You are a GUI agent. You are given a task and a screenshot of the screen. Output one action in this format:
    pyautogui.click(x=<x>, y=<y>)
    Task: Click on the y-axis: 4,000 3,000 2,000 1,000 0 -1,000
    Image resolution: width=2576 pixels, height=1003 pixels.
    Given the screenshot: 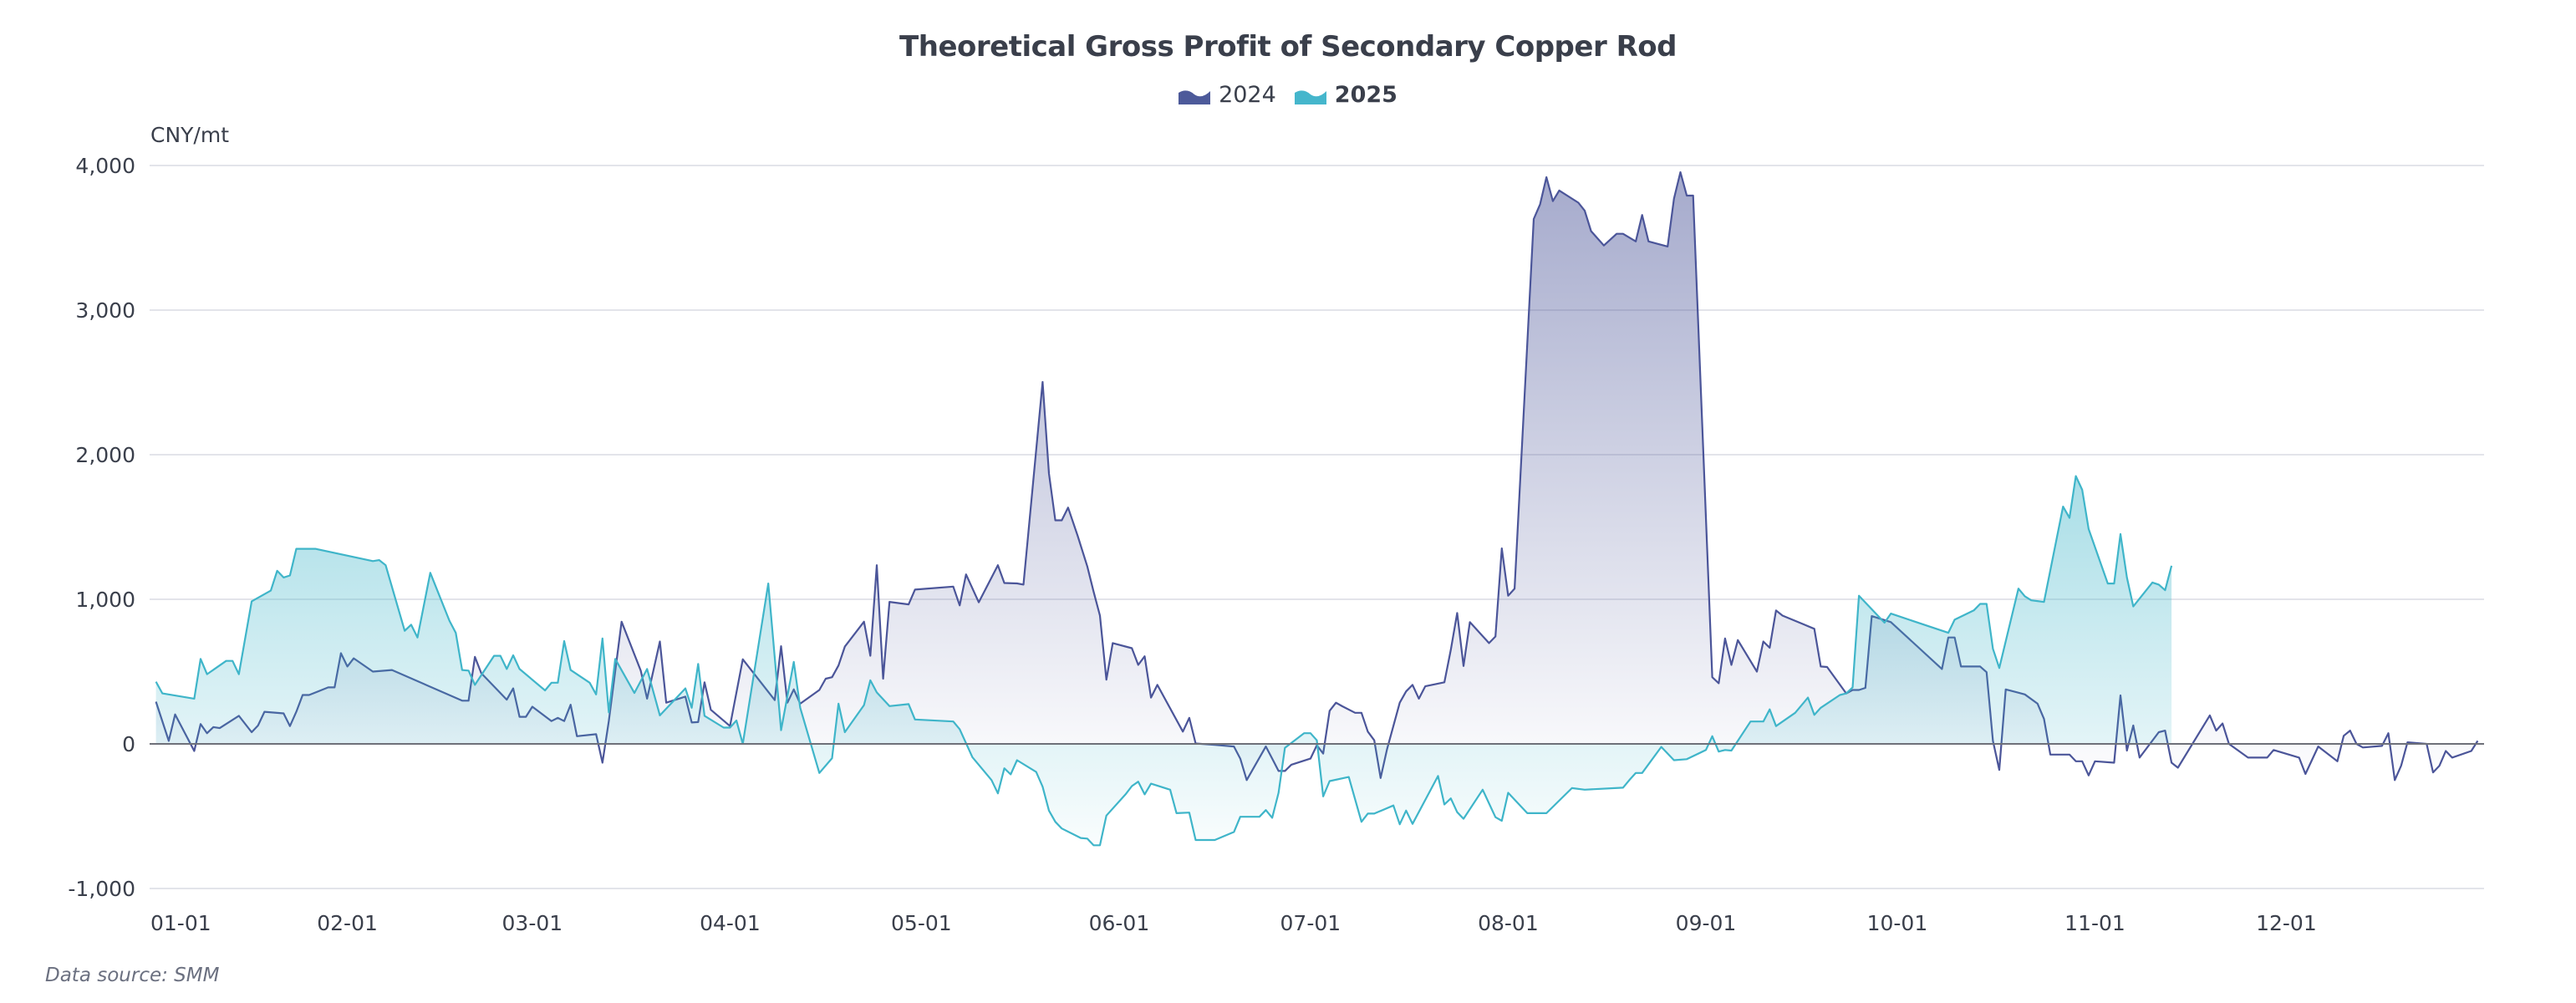 What is the action you would take?
    pyautogui.click(x=101, y=527)
    